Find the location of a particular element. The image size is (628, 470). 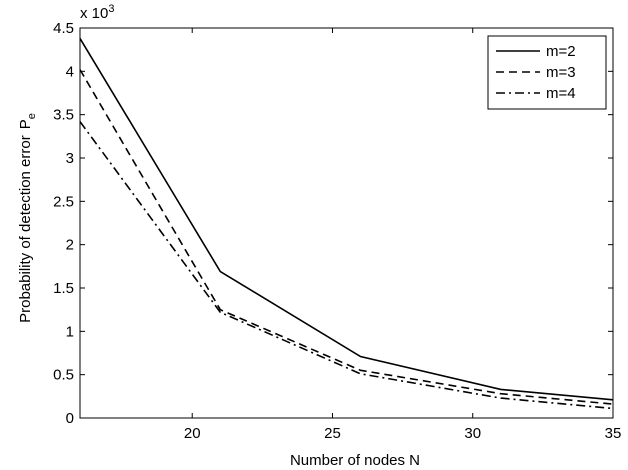

y-tick-label: 2 is located at coordinates (70, 245).